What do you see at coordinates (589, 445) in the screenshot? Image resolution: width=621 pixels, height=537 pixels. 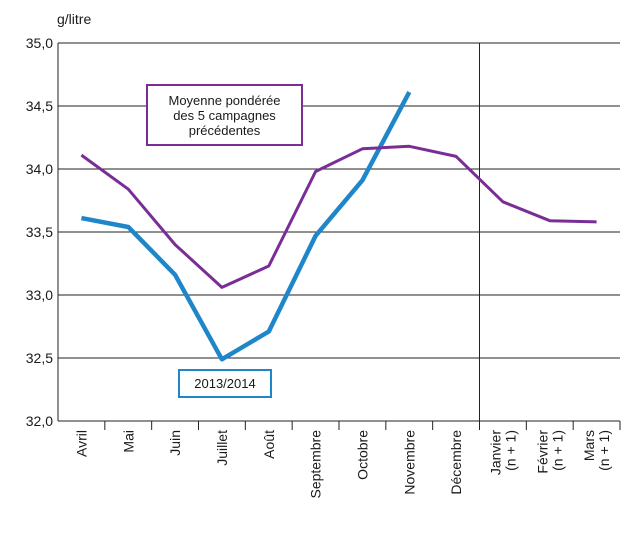 I see `x-tick-label: Mars` at bounding box center [589, 445].